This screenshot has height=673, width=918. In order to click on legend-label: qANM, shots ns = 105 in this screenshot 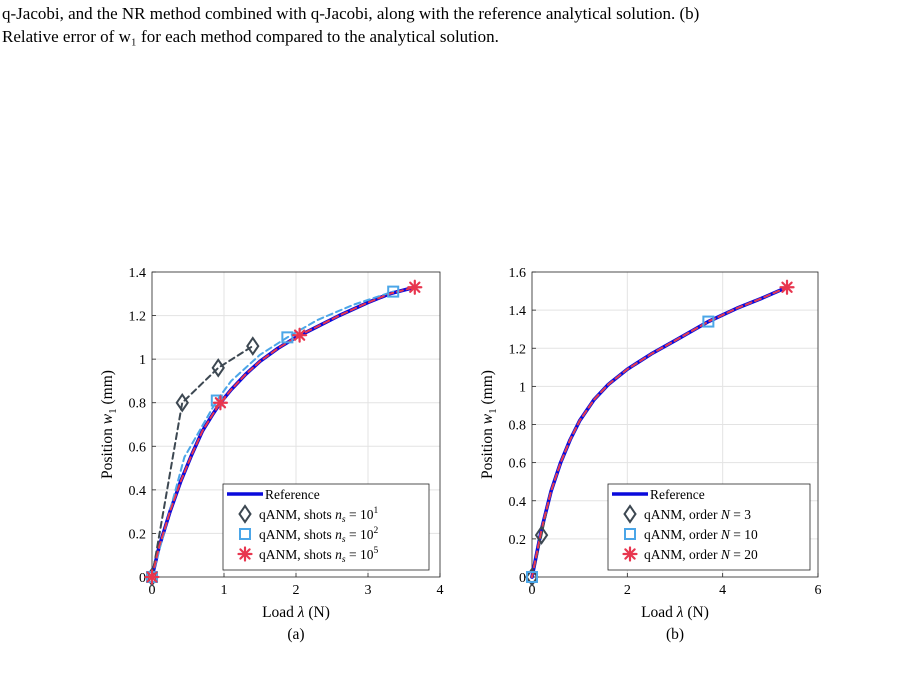, I will do `click(318, 555)`.